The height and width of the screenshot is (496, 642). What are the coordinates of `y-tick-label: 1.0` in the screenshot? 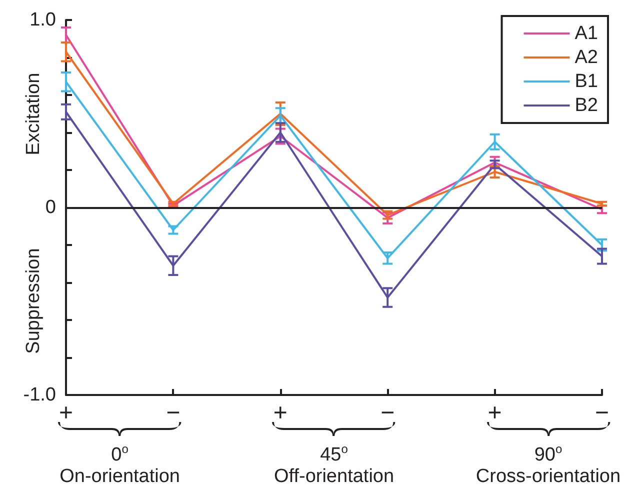 It's located at (43, 20).